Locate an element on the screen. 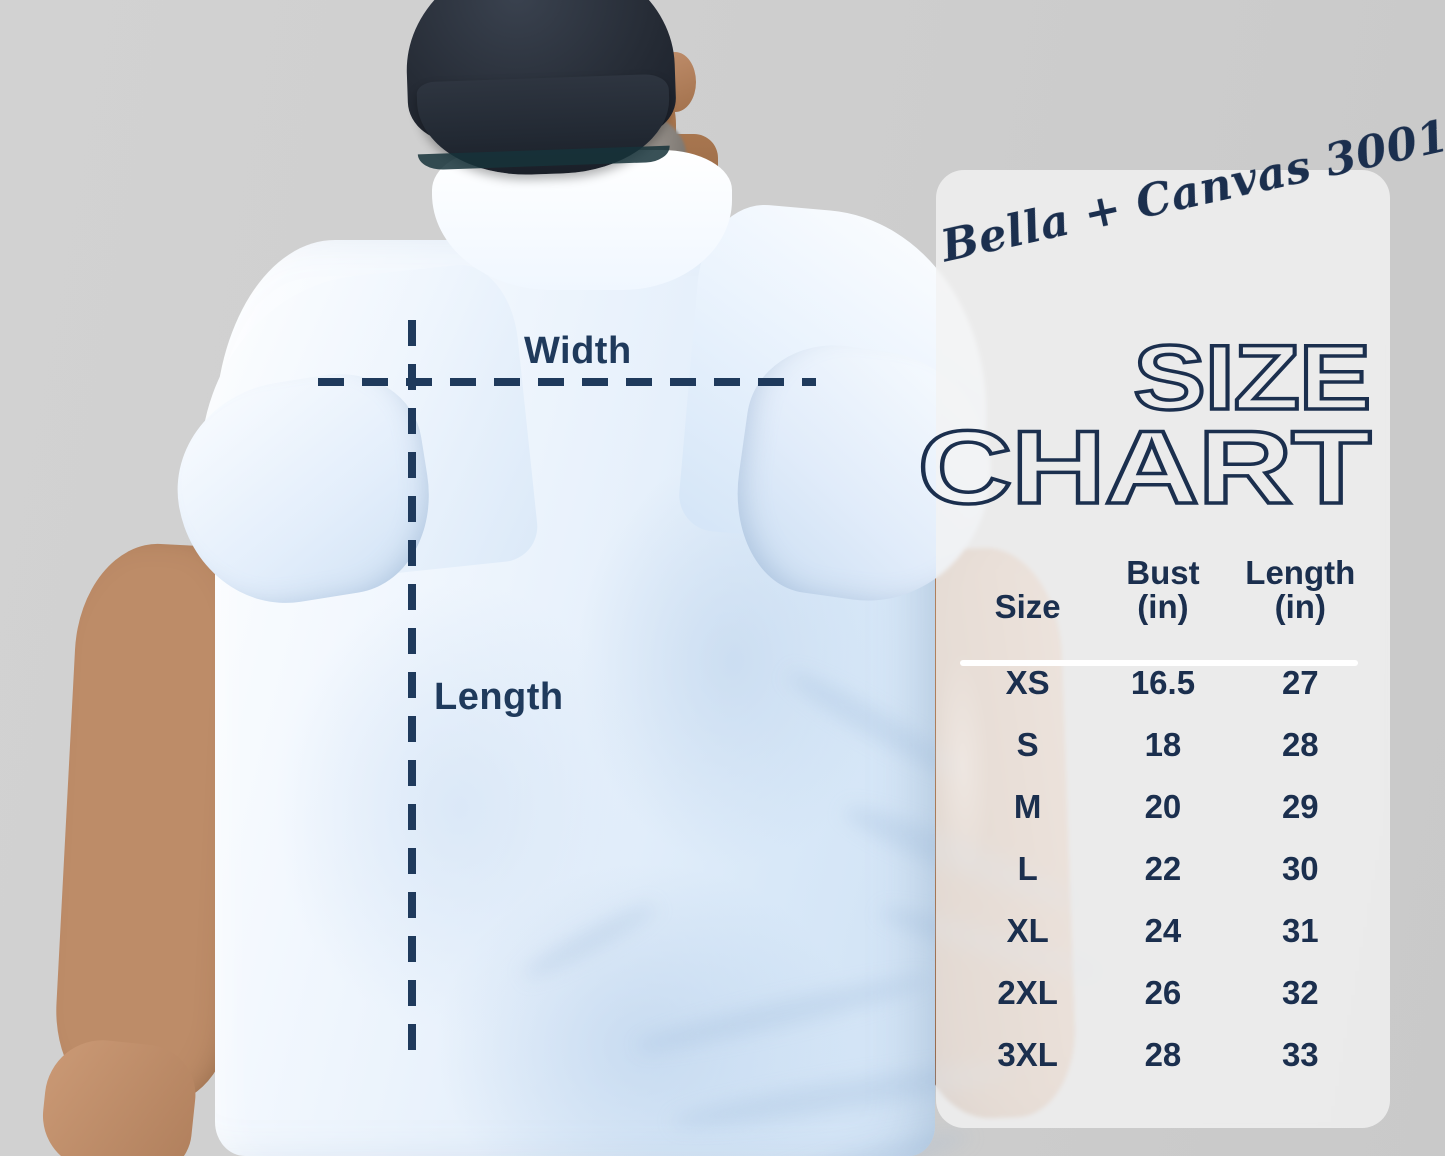 The width and height of the screenshot is (1445, 1156). cell-size: 3XL is located at coordinates (1027, 1054).